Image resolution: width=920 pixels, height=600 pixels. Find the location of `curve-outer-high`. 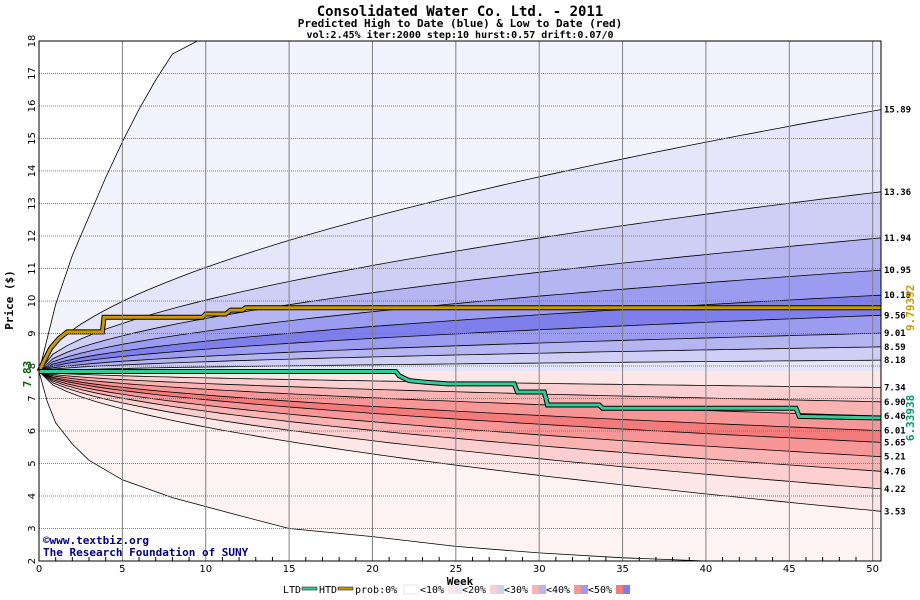

curve-outer-high is located at coordinates (118, 206).